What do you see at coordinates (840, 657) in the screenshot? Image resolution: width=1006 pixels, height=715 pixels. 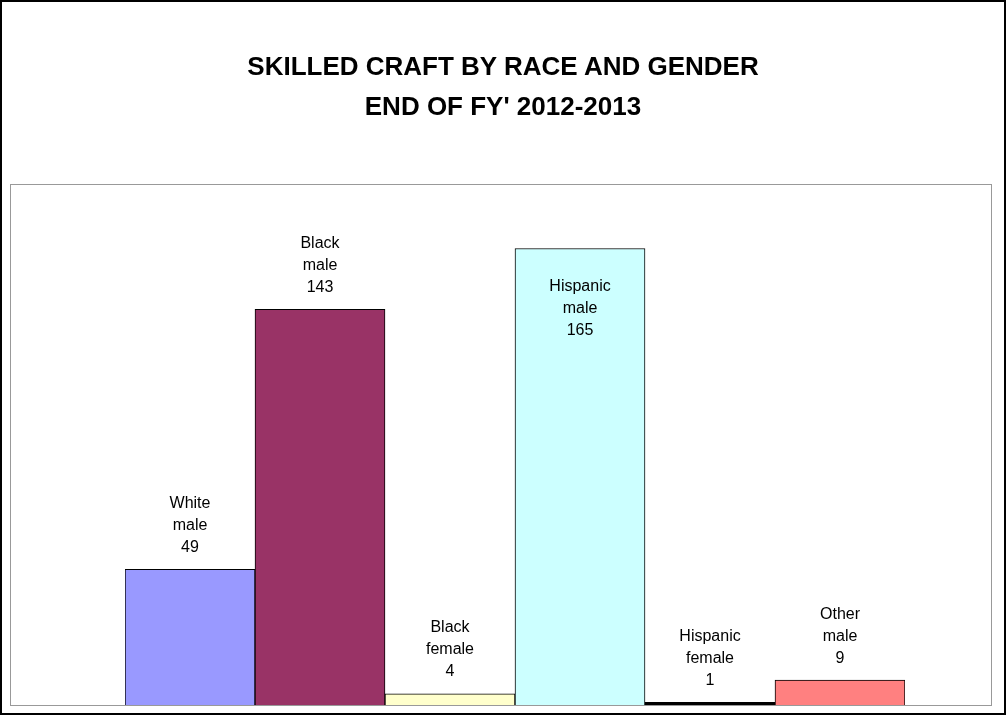 I see `data-label: 9` at bounding box center [840, 657].